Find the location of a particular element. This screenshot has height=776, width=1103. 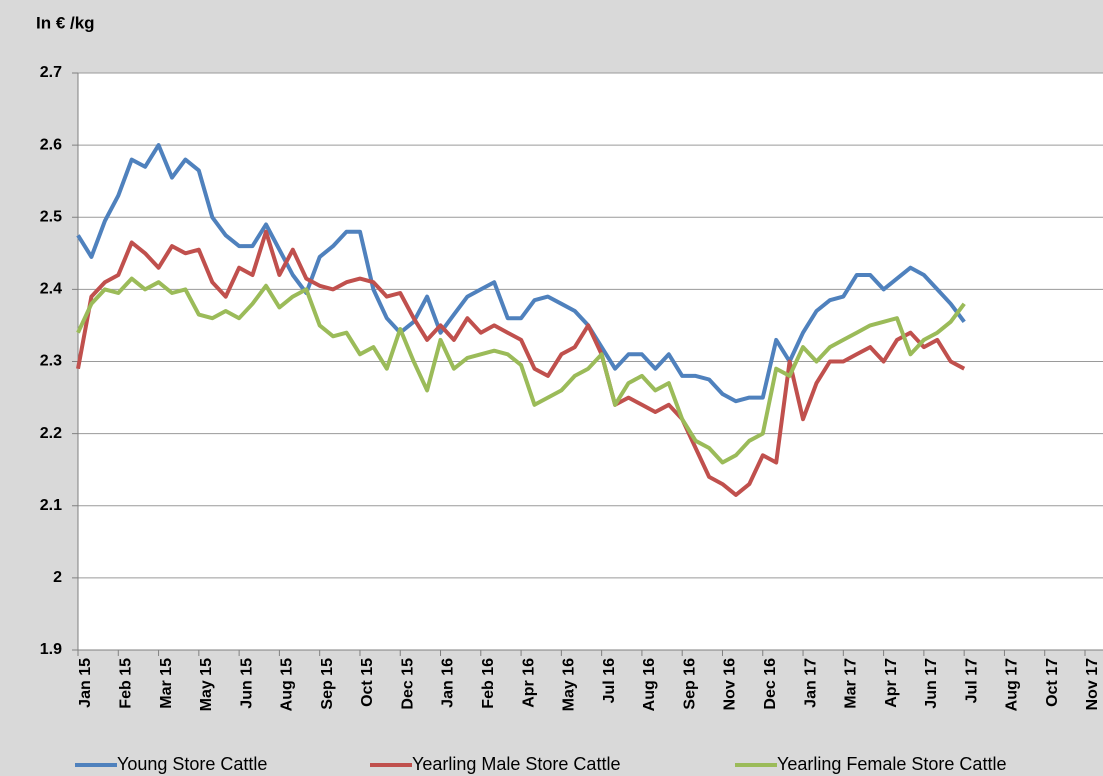

y-tick-label: 2.7 is located at coordinates (51, 72).